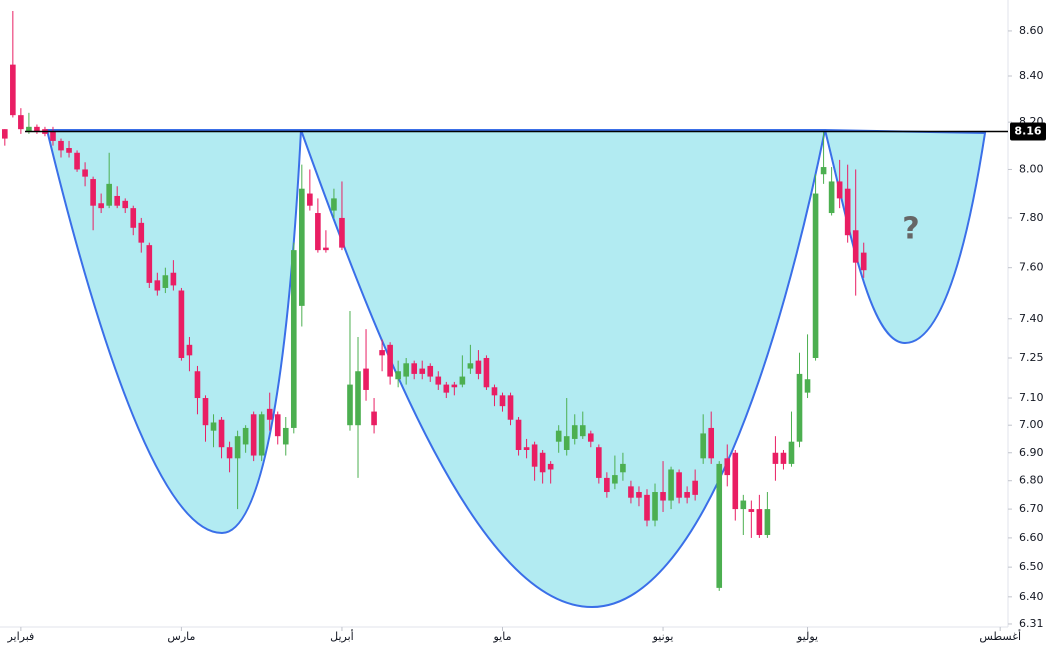 The image size is (1046, 645). Describe the element at coordinates (1031, 30) in the screenshot. I see `y-tick-label: 8.60` at that location.